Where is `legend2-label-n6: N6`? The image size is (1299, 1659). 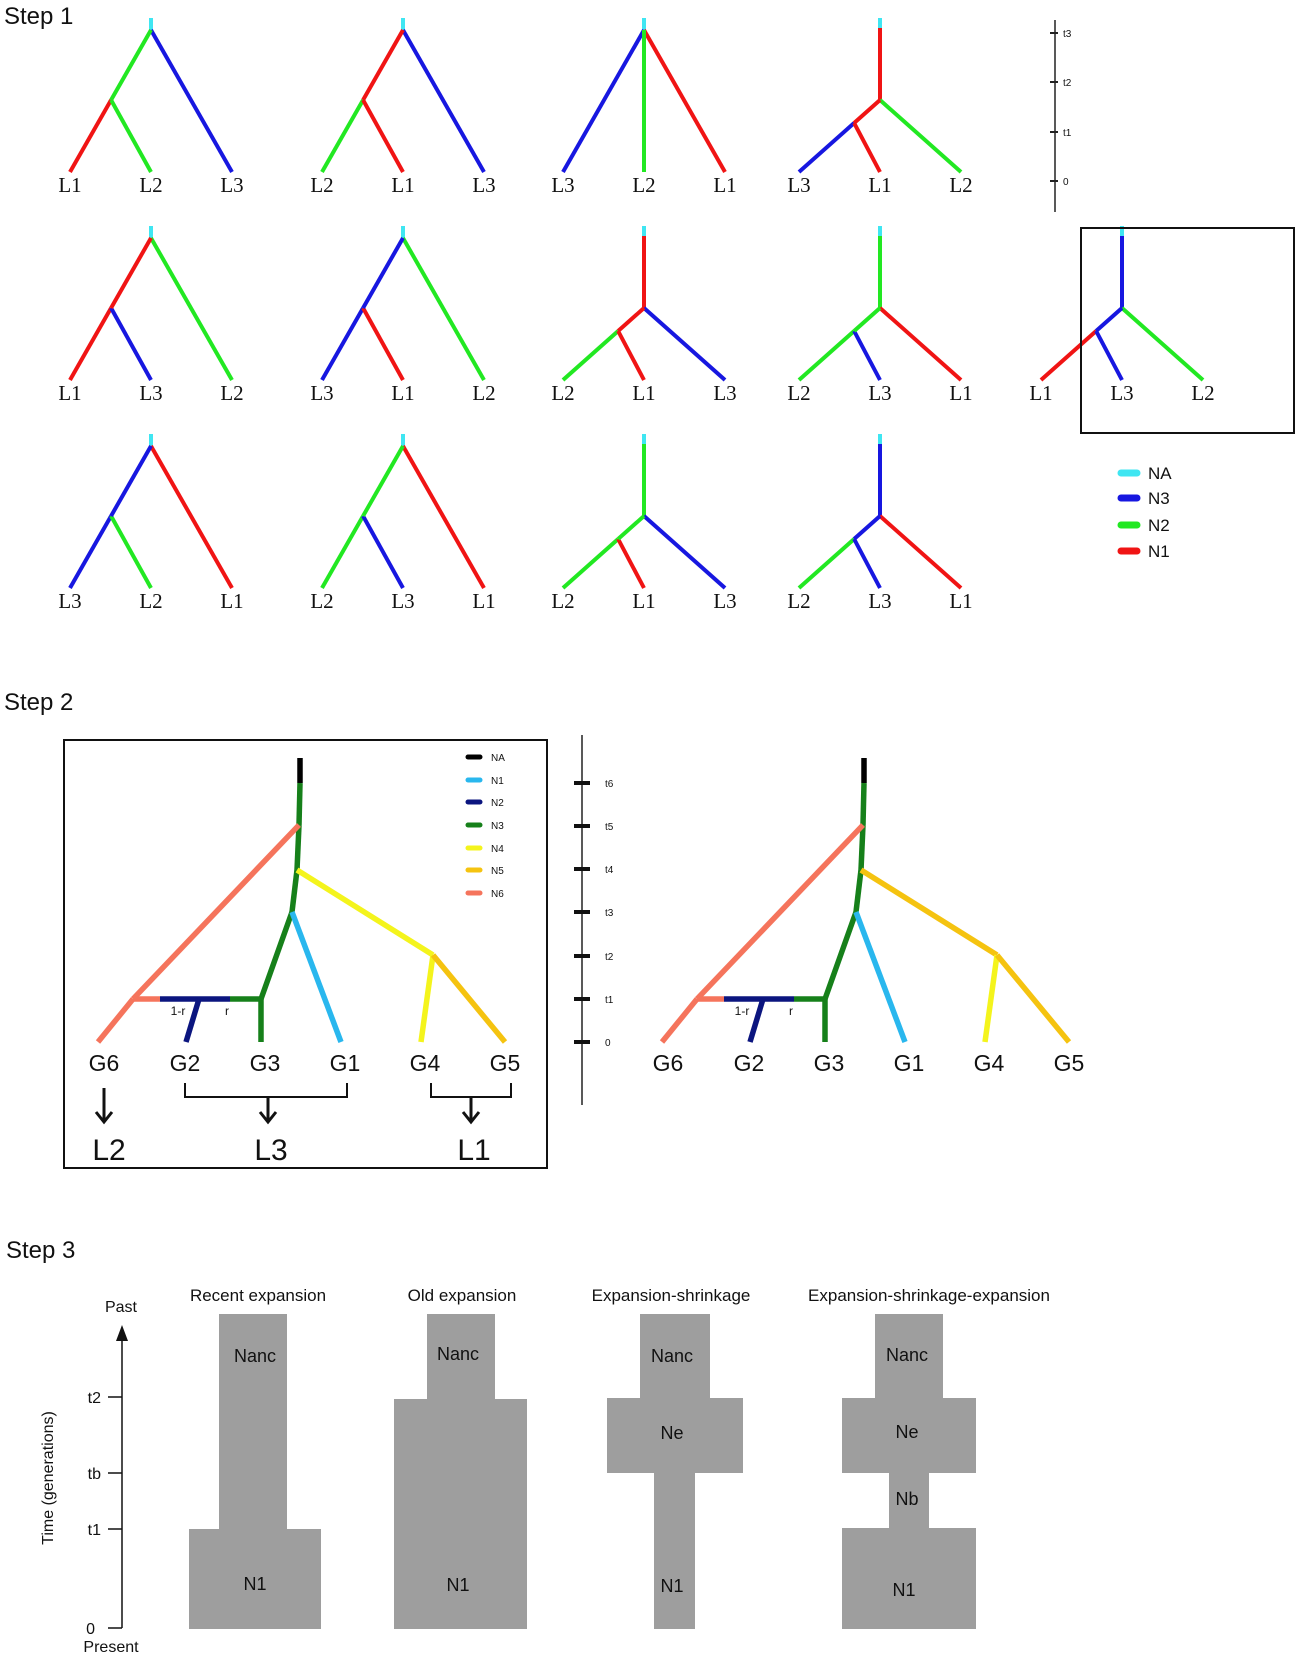
legend2-label-n6: N6 is located at coordinates (497, 894).